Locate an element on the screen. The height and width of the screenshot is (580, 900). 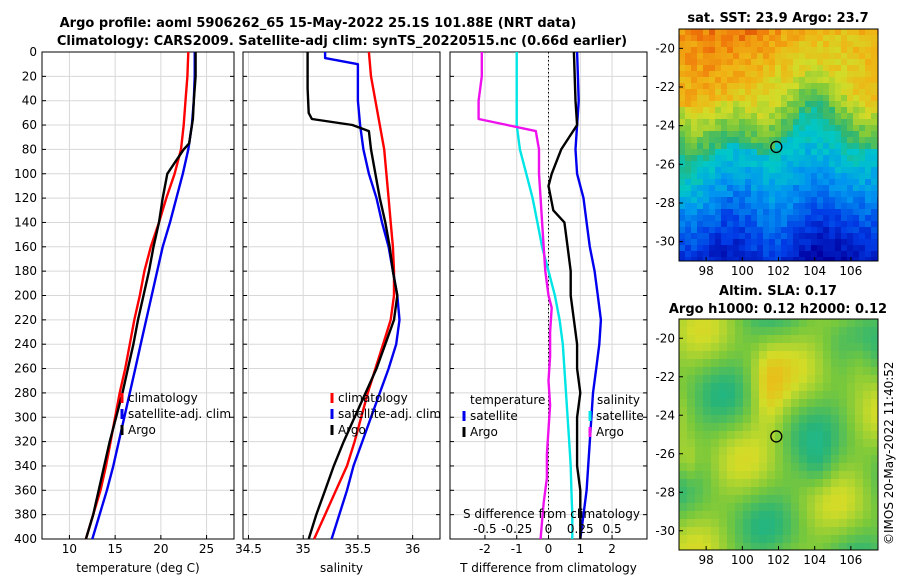
sst_map-ytick-label: -26 is located at coordinates (665, 164).